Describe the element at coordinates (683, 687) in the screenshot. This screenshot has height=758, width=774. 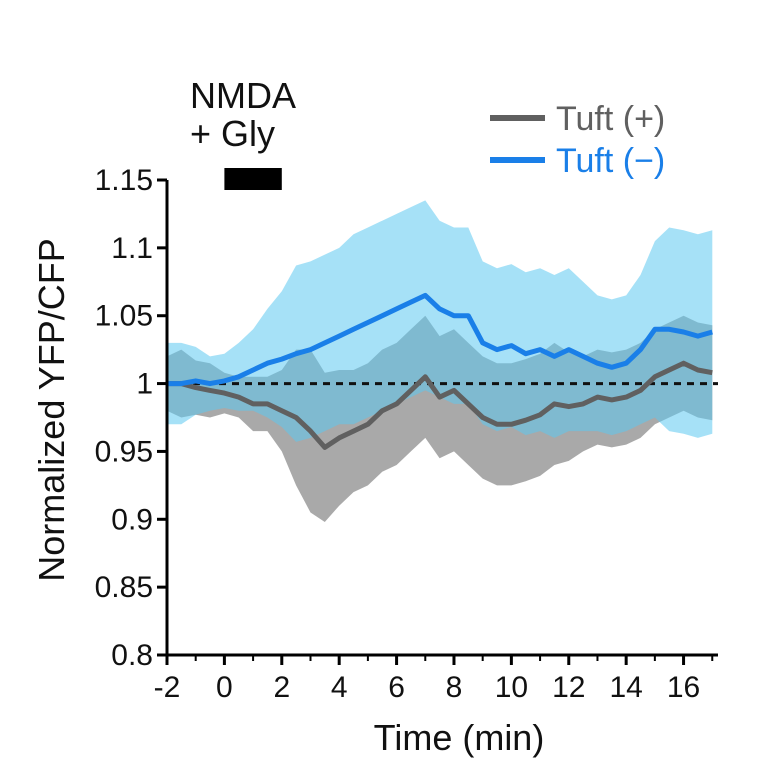
I see `x-tick-label: 16` at that location.